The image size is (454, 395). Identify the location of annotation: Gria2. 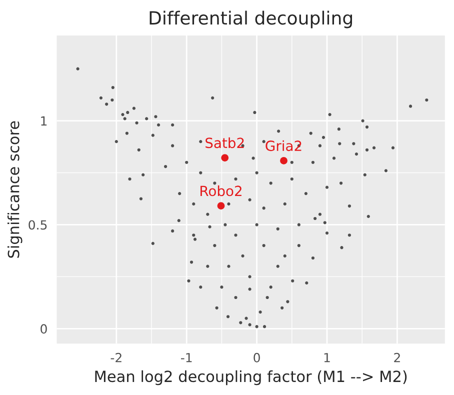
(284, 146).